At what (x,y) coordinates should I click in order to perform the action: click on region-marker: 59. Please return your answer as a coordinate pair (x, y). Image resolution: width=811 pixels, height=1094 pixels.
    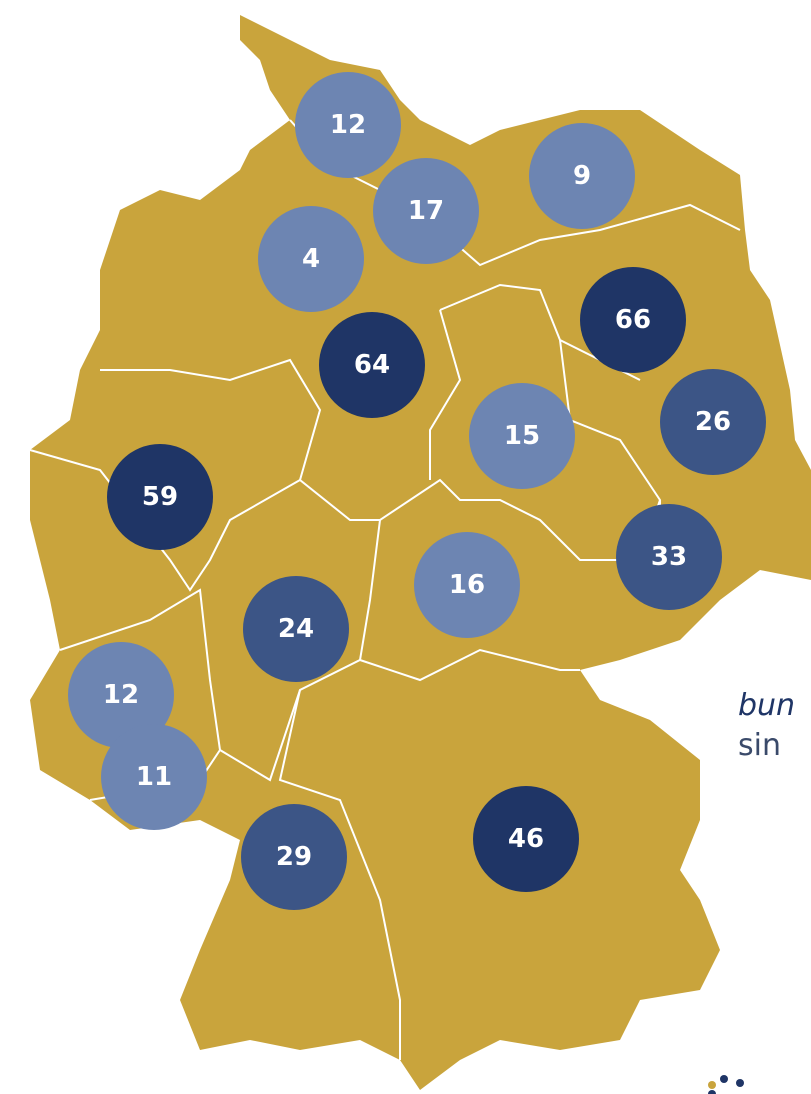
    Looking at the image, I should click on (160, 497).